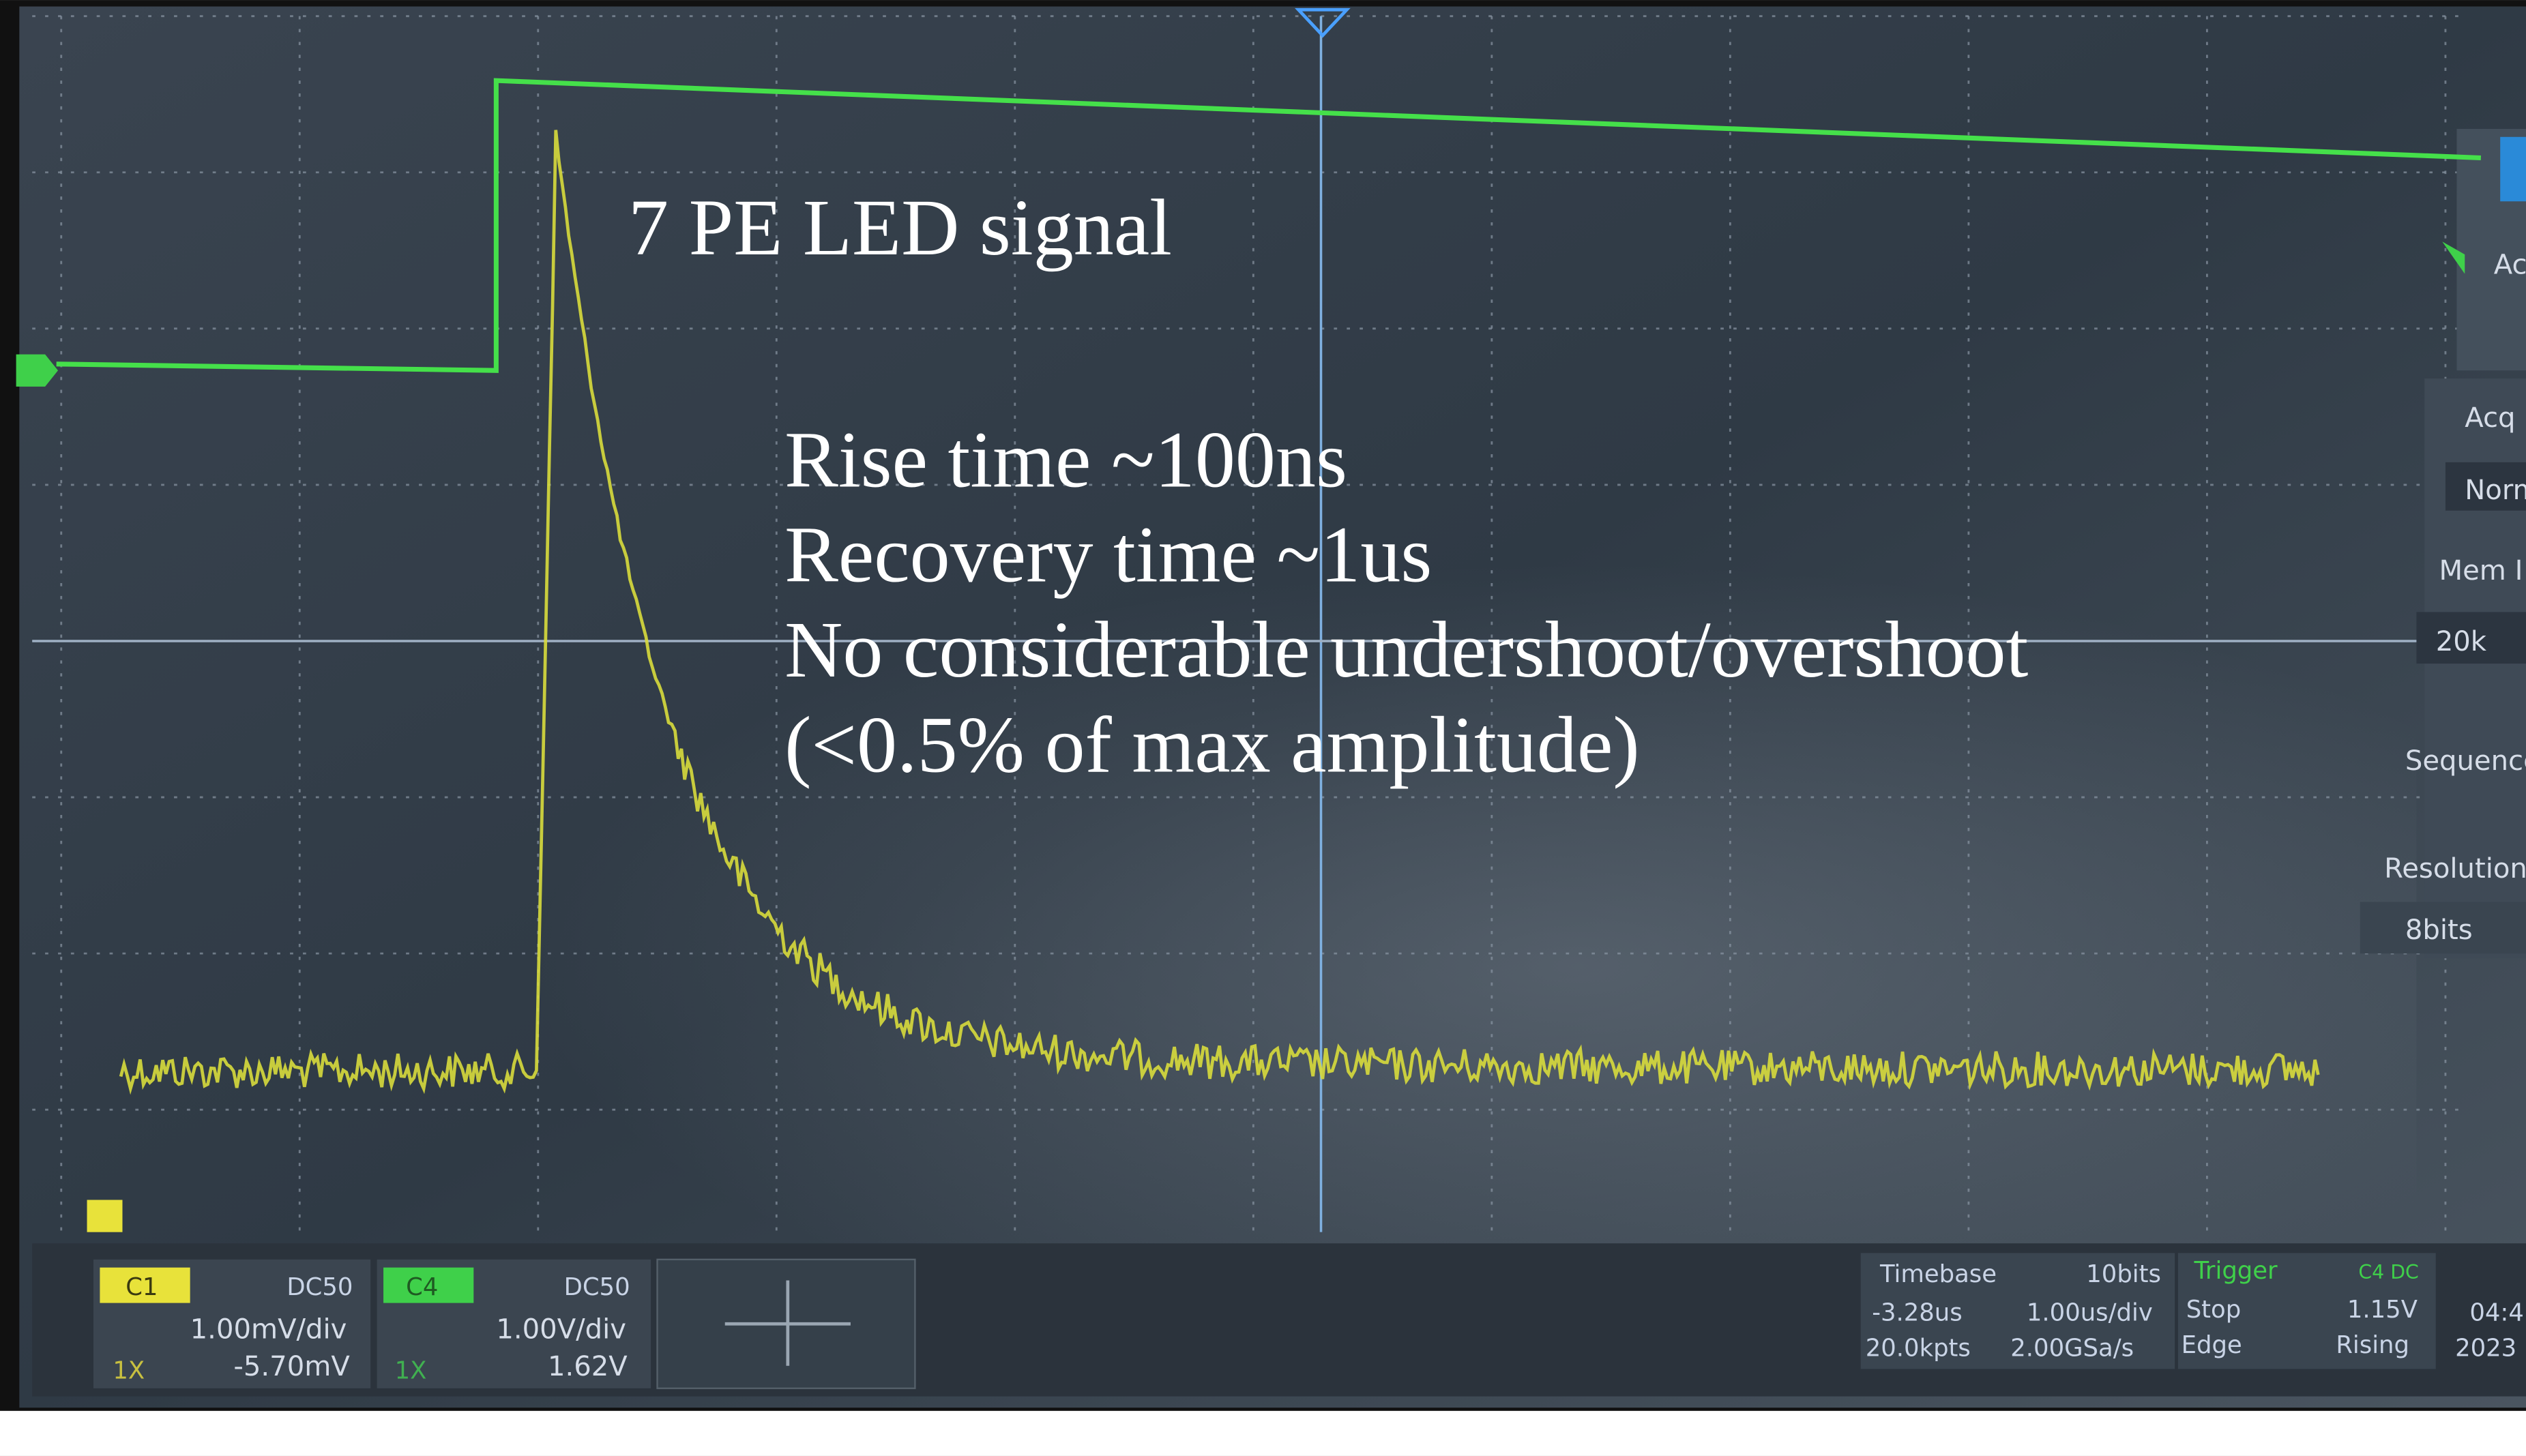 The width and height of the screenshot is (2526, 1456). Describe the element at coordinates (105, 1216) in the screenshot. I see `c1-marker` at that location.